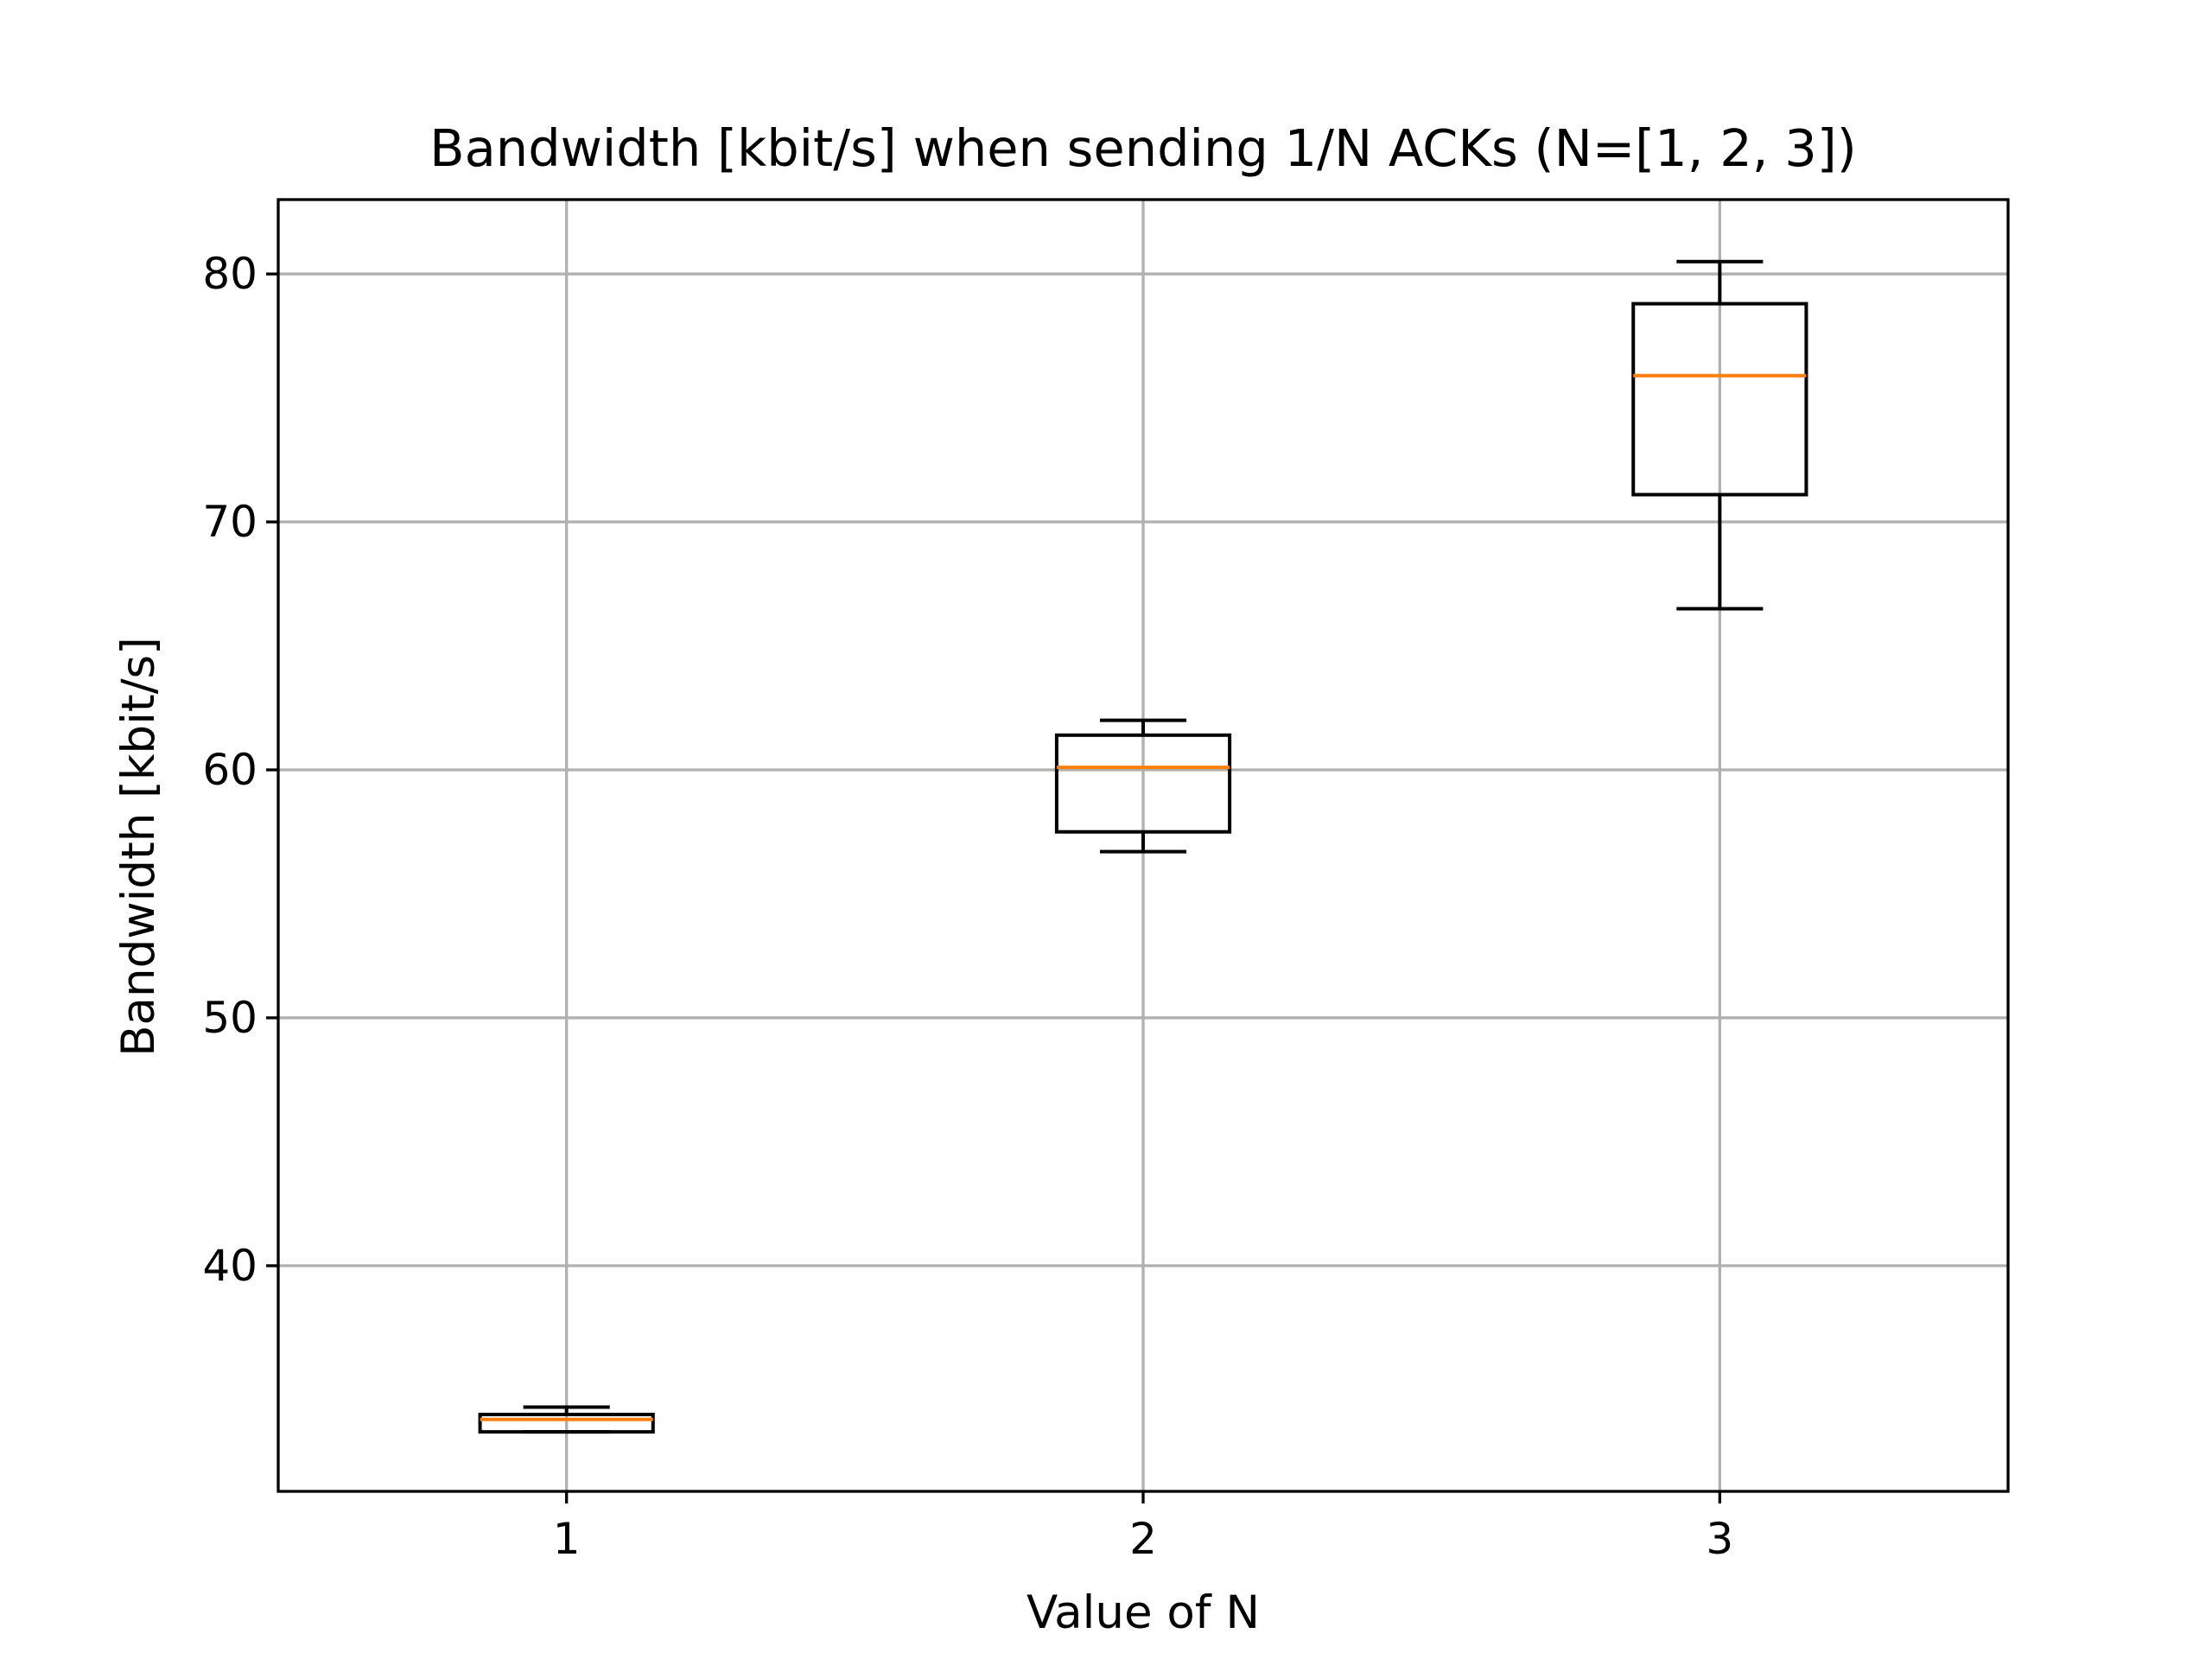 This screenshot has height=1659, width=2212. What do you see at coordinates (1143, 1539) in the screenshot?
I see `x-tick-label: 2` at bounding box center [1143, 1539].